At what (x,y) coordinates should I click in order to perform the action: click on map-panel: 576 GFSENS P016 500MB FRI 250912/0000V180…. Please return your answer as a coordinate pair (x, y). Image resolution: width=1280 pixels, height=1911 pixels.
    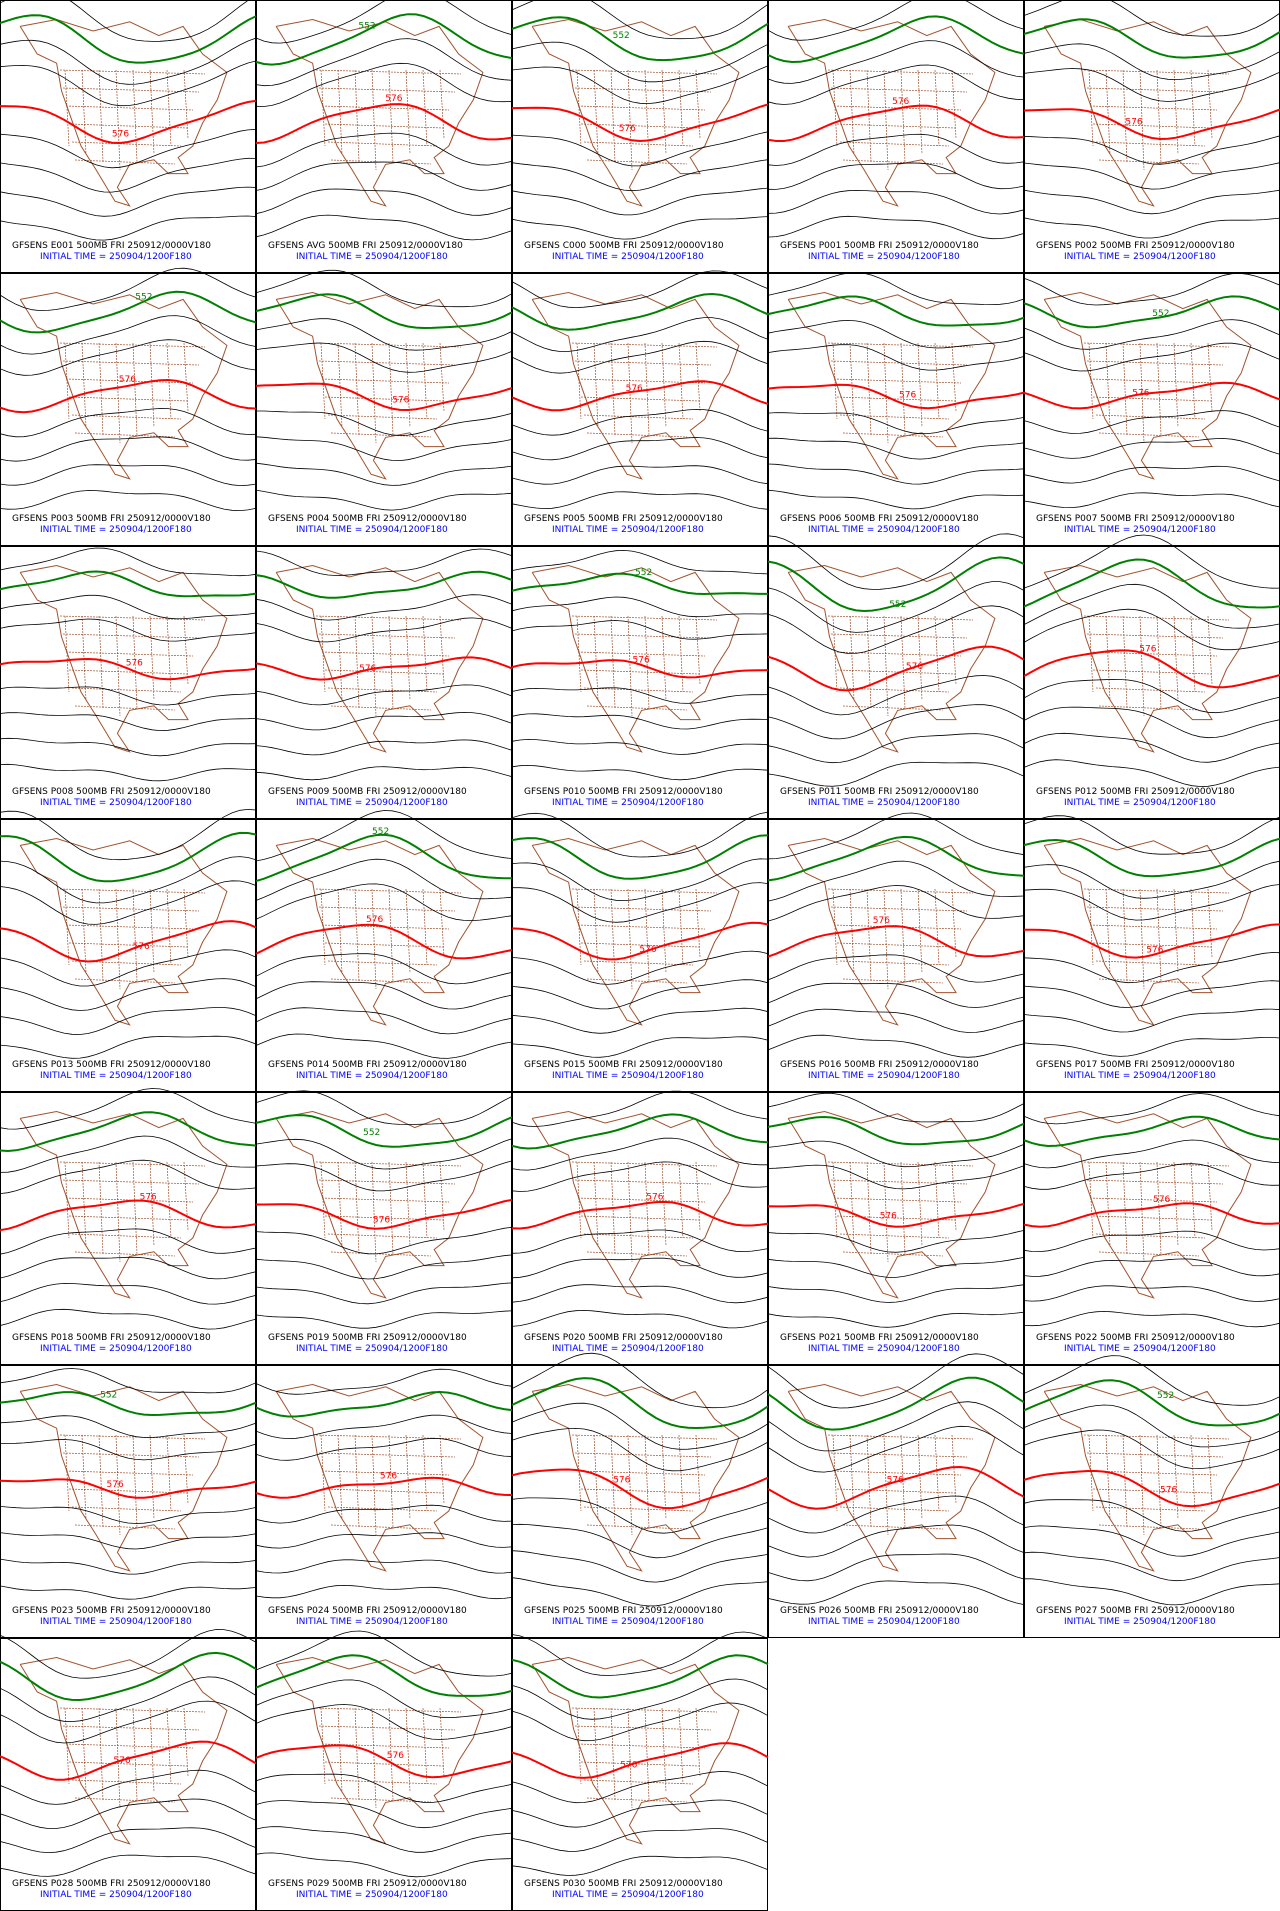
    Looking at the image, I should click on (896, 952).